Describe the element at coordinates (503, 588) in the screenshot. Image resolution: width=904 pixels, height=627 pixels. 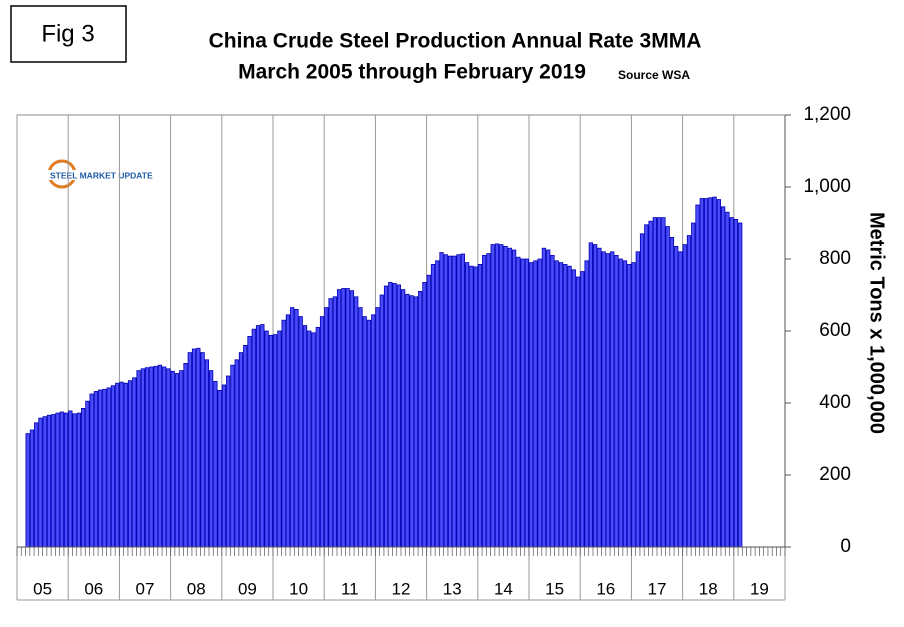
I see `x-tick-label: 14` at that location.